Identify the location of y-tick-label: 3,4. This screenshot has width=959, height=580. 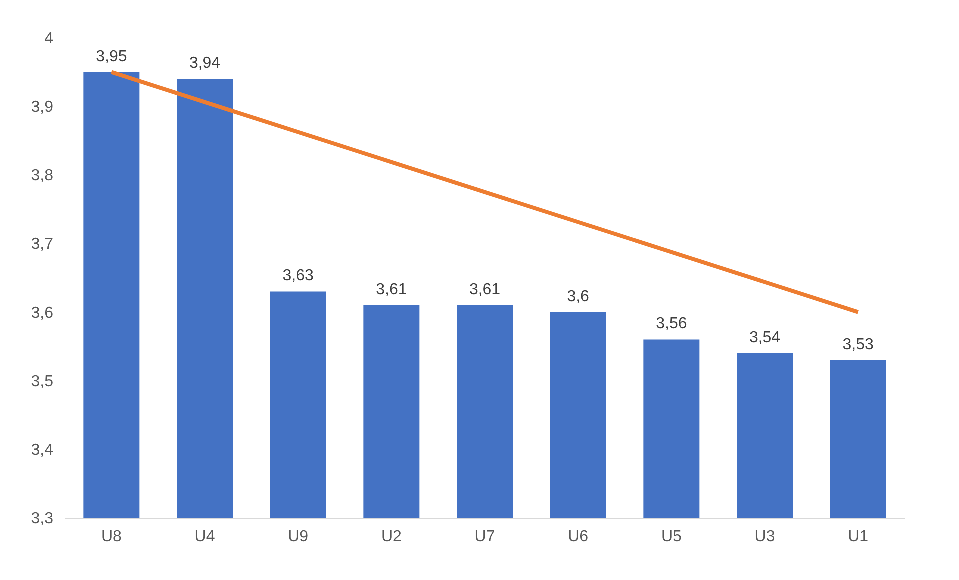
(42, 450).